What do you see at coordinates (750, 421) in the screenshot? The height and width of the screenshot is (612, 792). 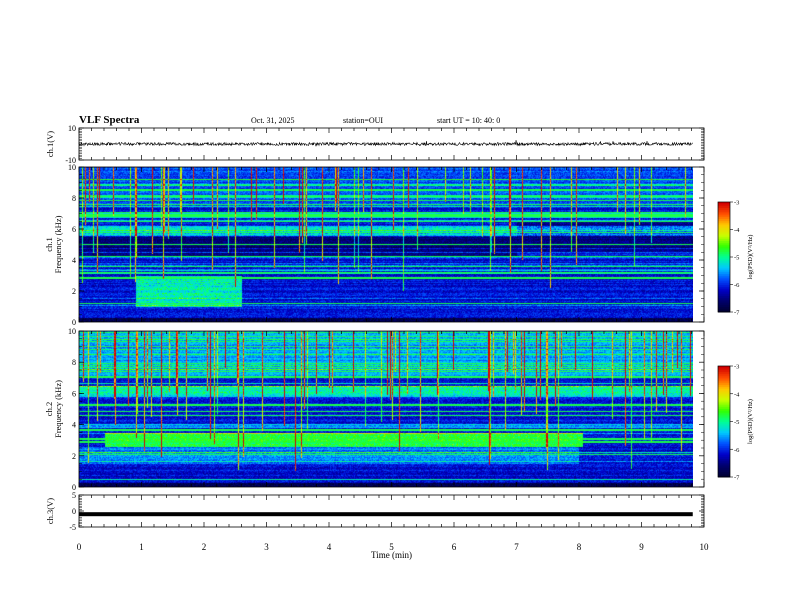 I see `colorbar-label: log(PSD)(V²/Hz)` at bounding box center [750, 421].